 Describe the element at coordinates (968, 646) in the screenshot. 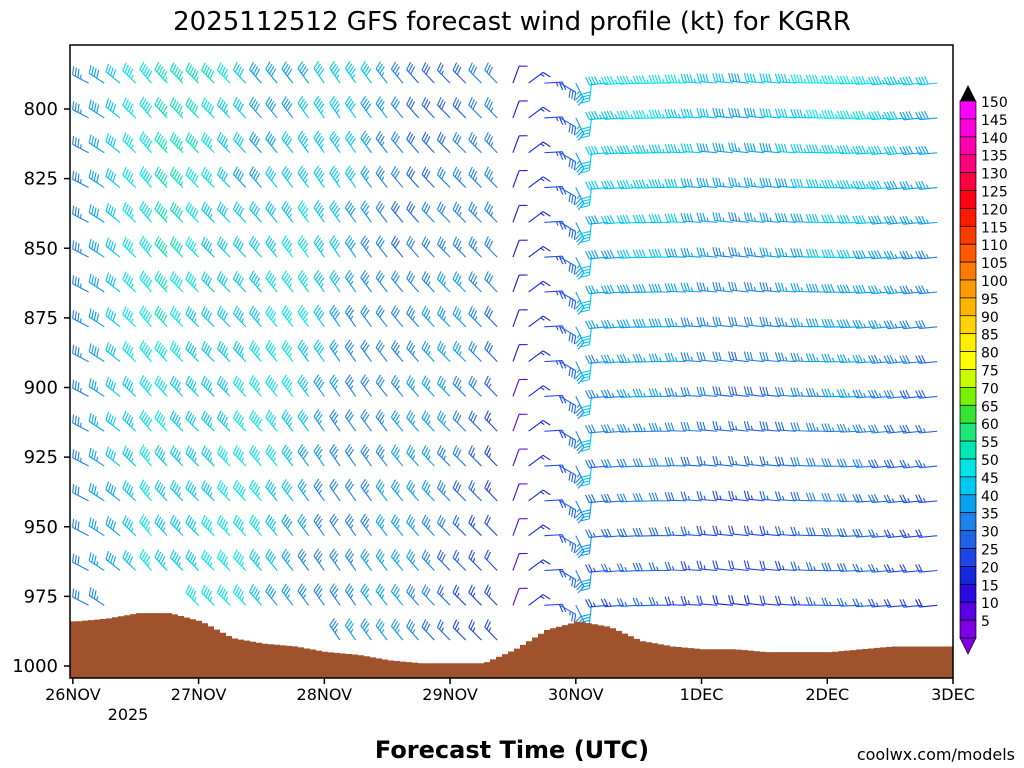

I see `colorbar-bottom-arrow` at that location.